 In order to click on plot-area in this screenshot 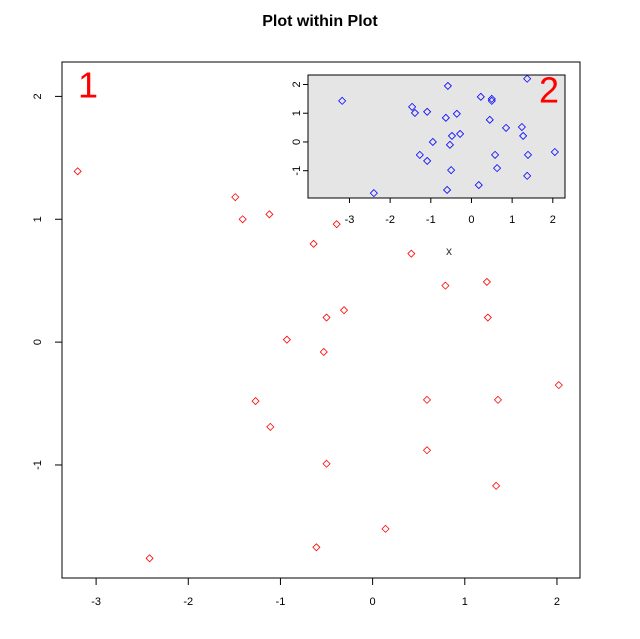, I will do `click(436, 136)`.